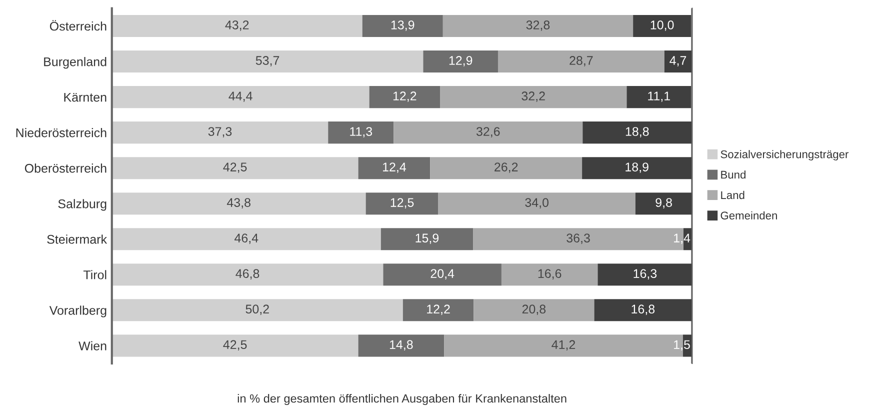  What do you see at coordinates (732, 195) in the screenshot?
I see `legend-label: Land` at bounding box center [732, 195].